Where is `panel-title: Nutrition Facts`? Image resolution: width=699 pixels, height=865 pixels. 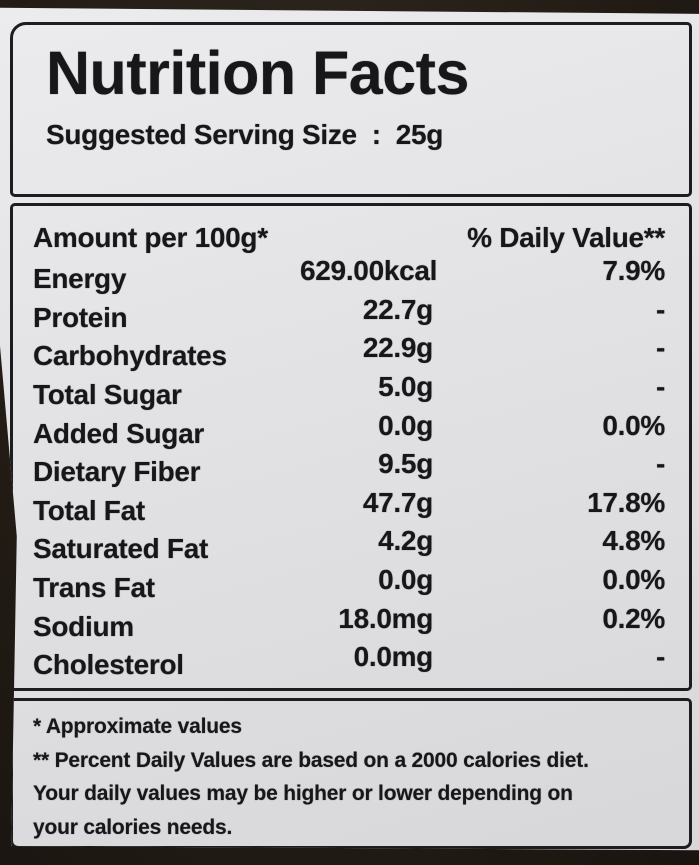 panel-title: Nutrition Facts is located at coordinates (257, 73).